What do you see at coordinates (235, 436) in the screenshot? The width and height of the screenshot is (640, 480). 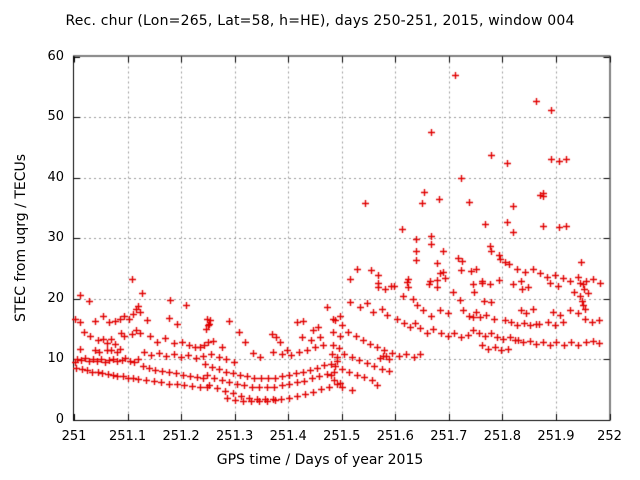 I see `x-tick-label: 251.3` at bounding box center [235, 436].